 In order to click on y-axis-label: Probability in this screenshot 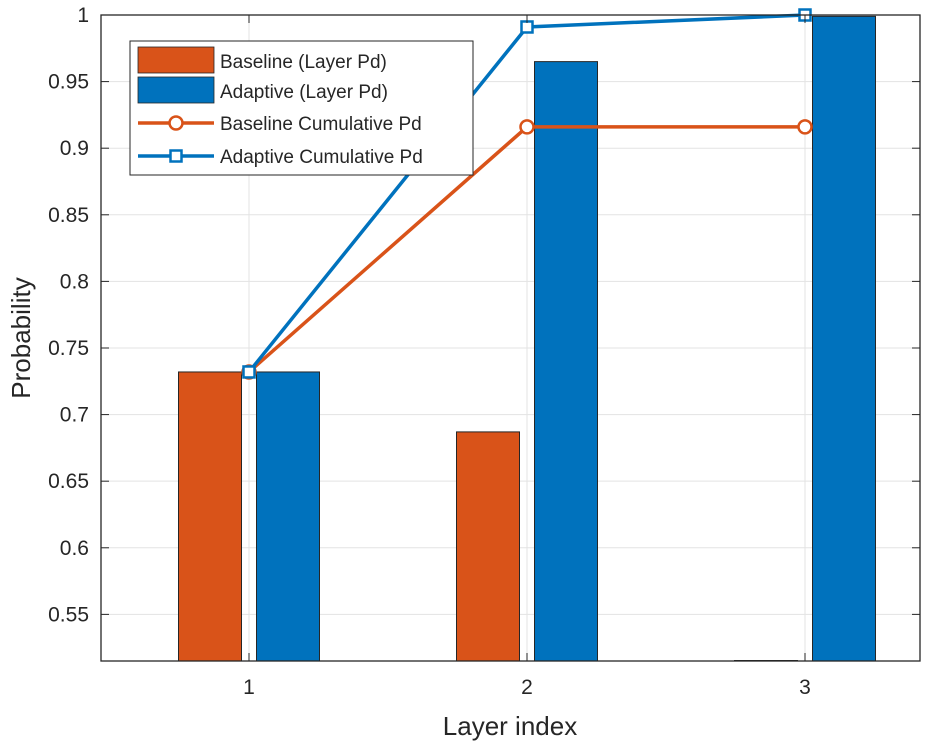, I will do `click(21, 337)`.